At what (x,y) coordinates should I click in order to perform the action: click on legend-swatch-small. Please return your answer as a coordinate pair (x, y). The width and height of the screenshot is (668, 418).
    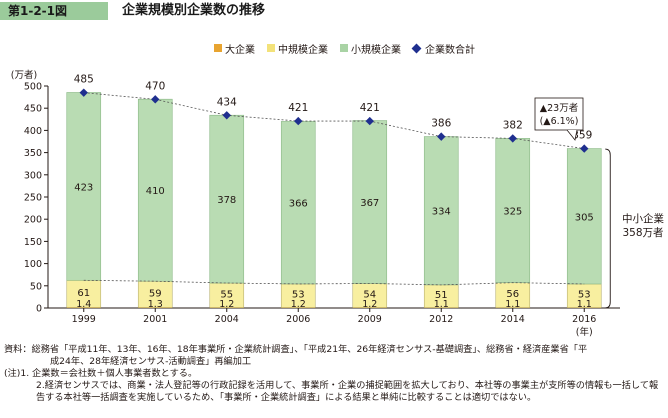
    Looking at the image, I should click on (344, 48).